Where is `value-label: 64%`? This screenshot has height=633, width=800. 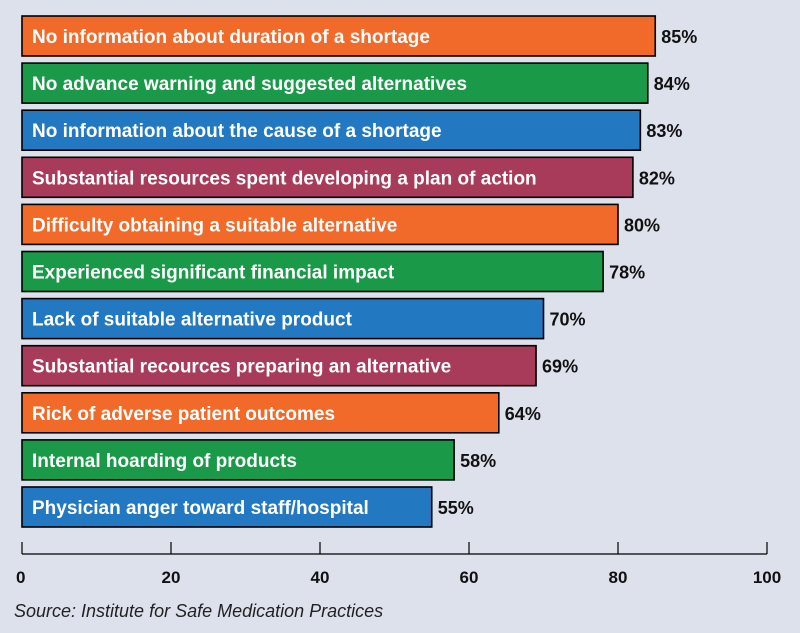 value-label: 64% is located at coordinates (523, 414).